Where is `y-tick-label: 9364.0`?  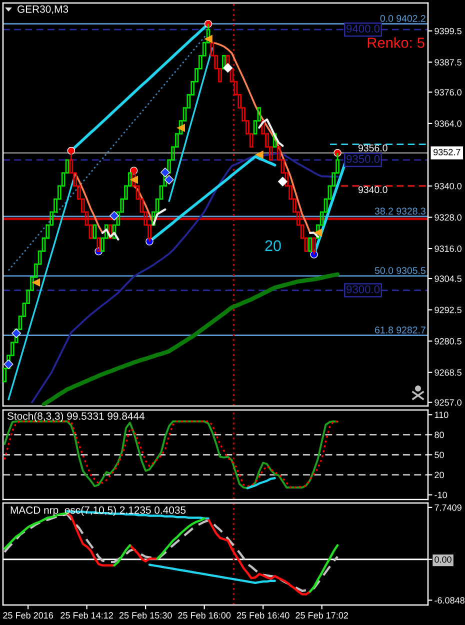 y-tick-label: 9364.0 is located at coordinates (448, 123).